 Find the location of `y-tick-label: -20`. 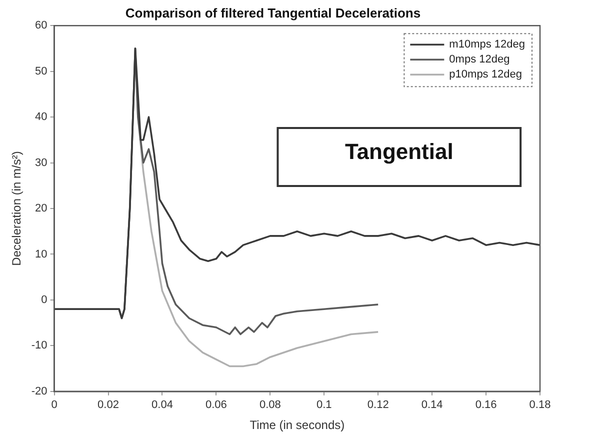

y-tick-label: -20 is located at coordinates (39, 391).